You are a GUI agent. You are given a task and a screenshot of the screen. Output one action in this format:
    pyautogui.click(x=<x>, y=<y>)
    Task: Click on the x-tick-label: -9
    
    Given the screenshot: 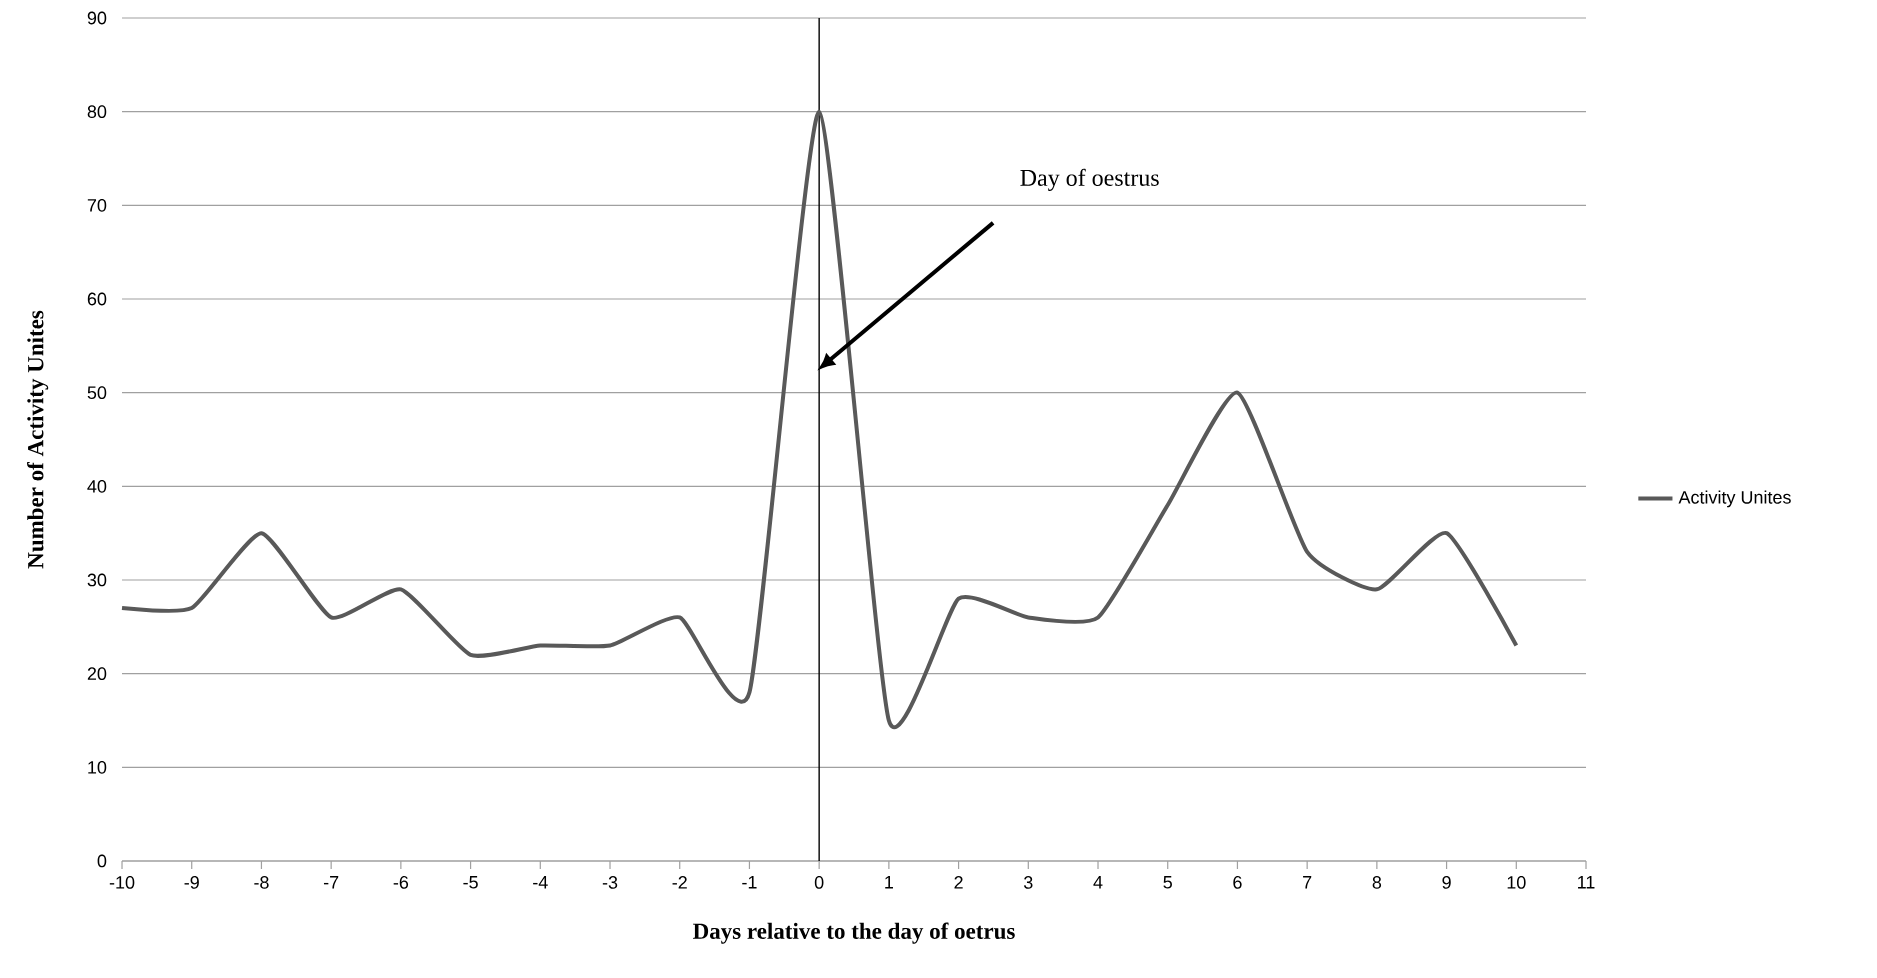 What is the action you would take?
    pyautogui.click(x=191, y=882)
    